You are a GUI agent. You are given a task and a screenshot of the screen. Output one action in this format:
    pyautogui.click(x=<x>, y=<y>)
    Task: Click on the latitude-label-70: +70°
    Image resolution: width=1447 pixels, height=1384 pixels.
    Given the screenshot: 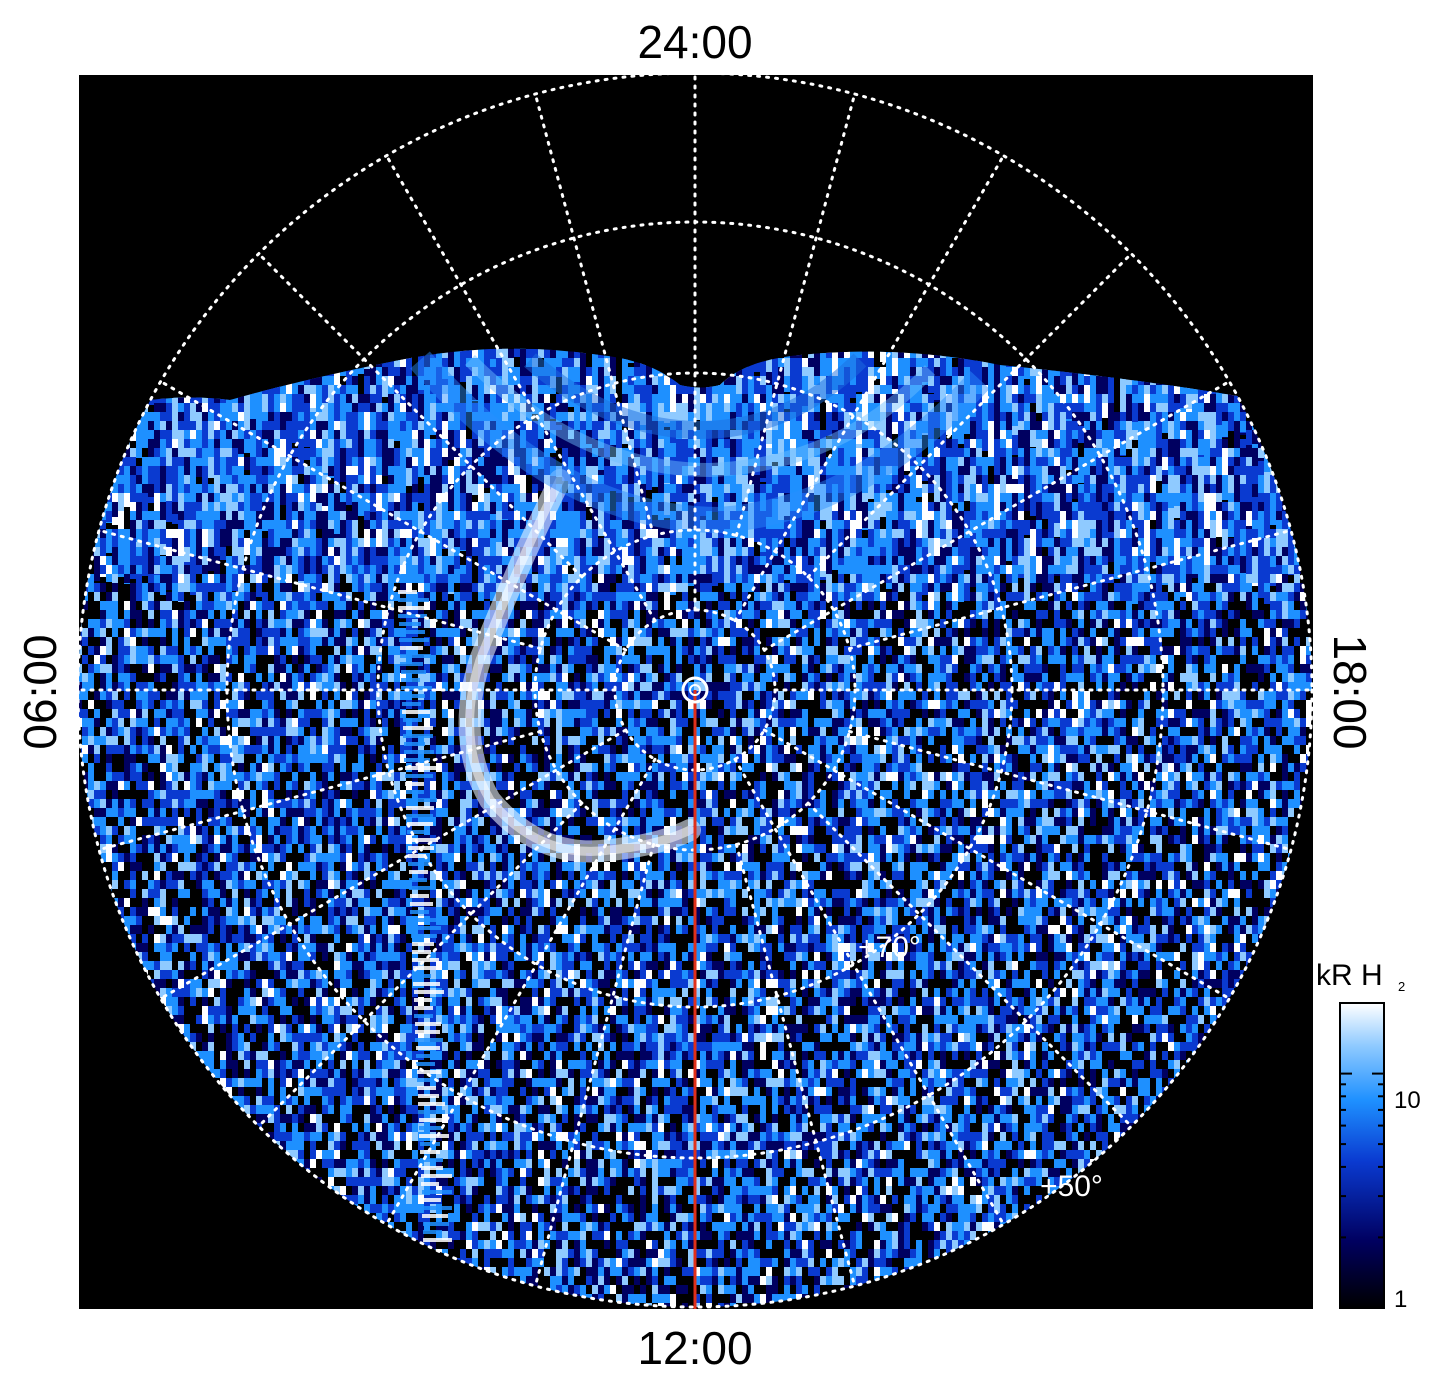 What is the action you would take?
    pyautogui.click(x=889, y=947)
    